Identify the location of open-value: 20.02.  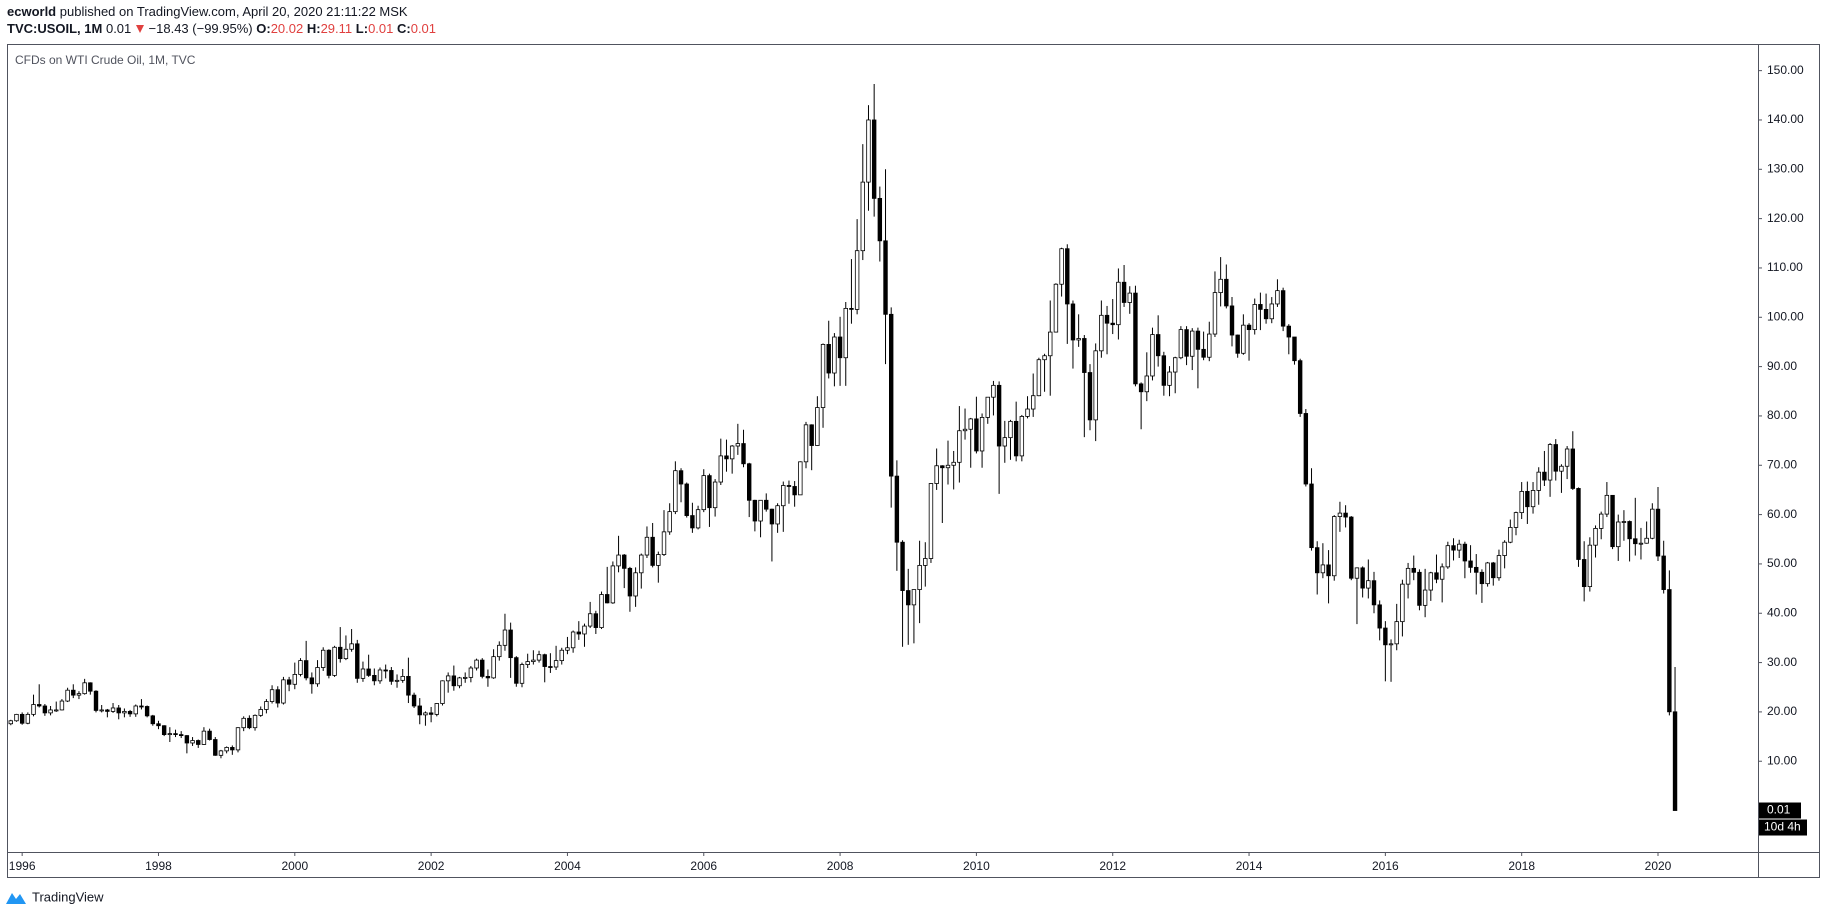
(287, 28).